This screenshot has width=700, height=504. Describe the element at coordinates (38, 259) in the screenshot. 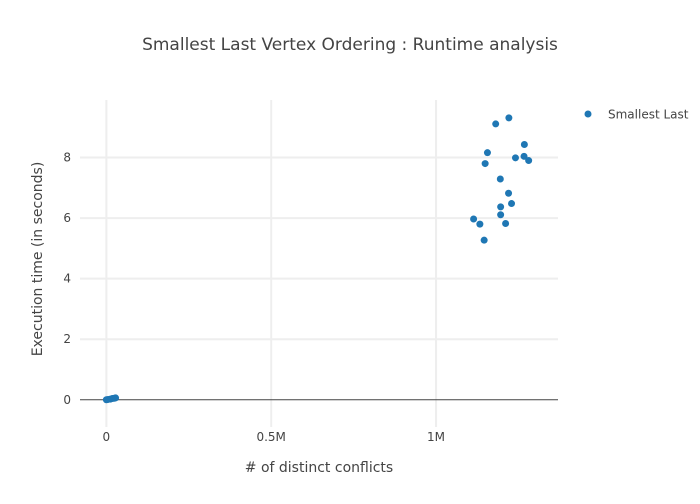

I see `y-axis-label: Execution time (in seconds)` at that location.